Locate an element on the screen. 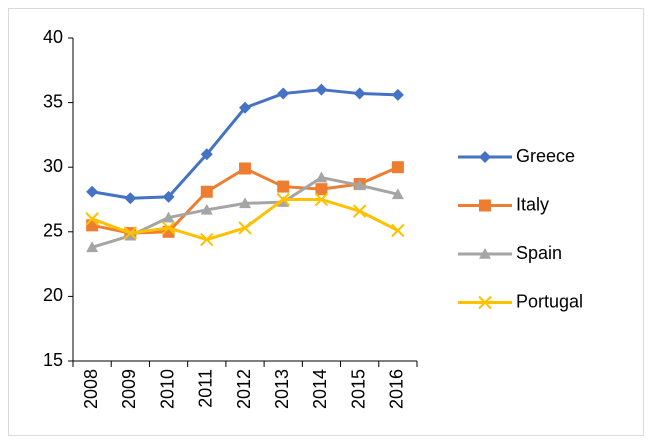  legend-label: Spain is located at coordinates (539, 253).